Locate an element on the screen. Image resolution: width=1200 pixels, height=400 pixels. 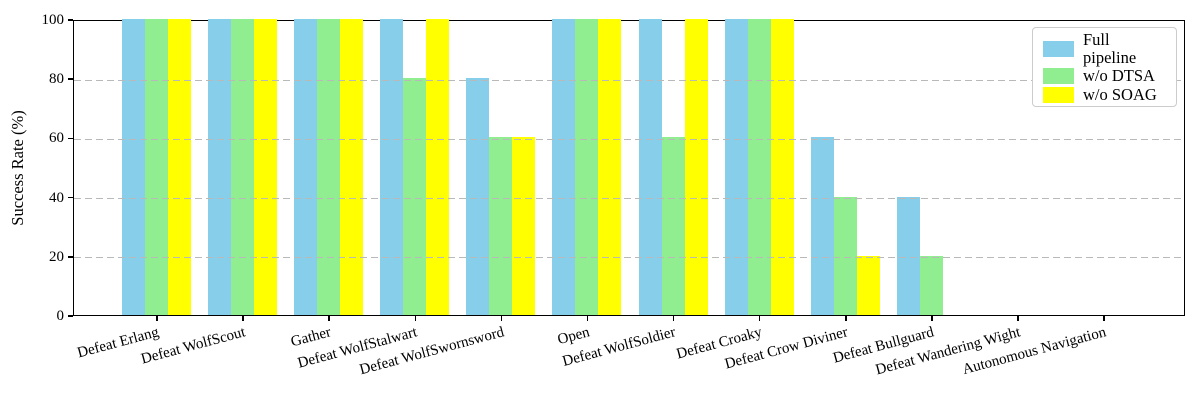
y-tick-label: 80 is located at coordinates (56, 79).